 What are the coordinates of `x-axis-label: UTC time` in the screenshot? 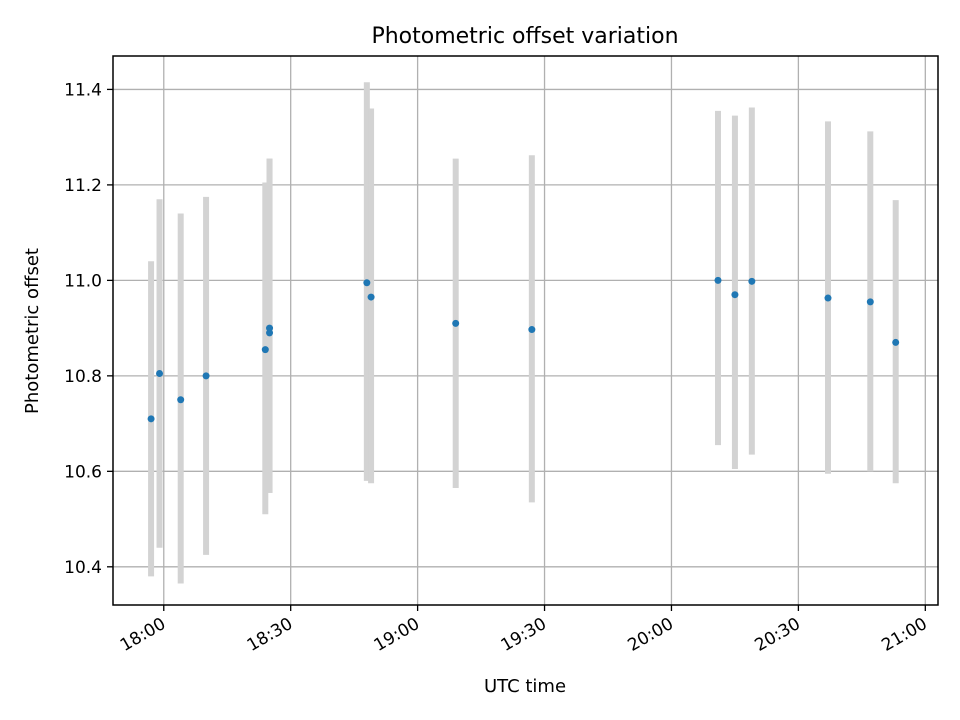 It's located at (525, 686).